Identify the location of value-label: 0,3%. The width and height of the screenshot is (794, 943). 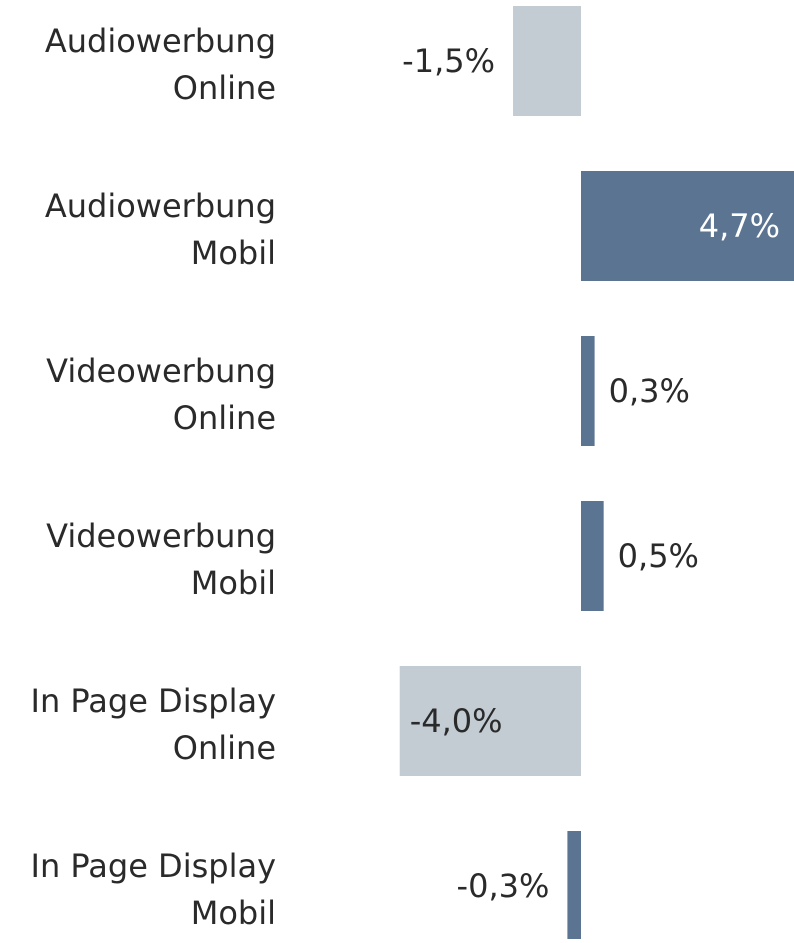
(649, 391).